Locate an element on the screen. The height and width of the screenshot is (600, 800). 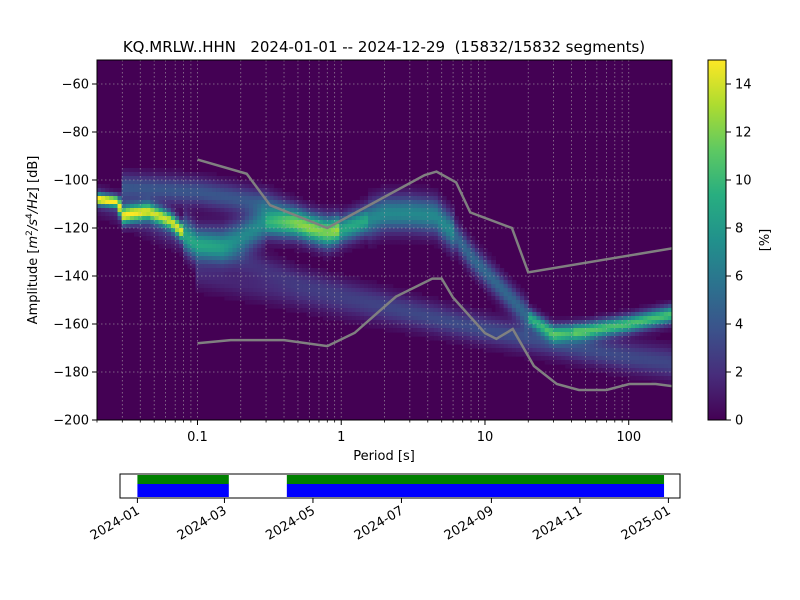
date-tick-label: 2024-05 is located at coordinates (290, 523).